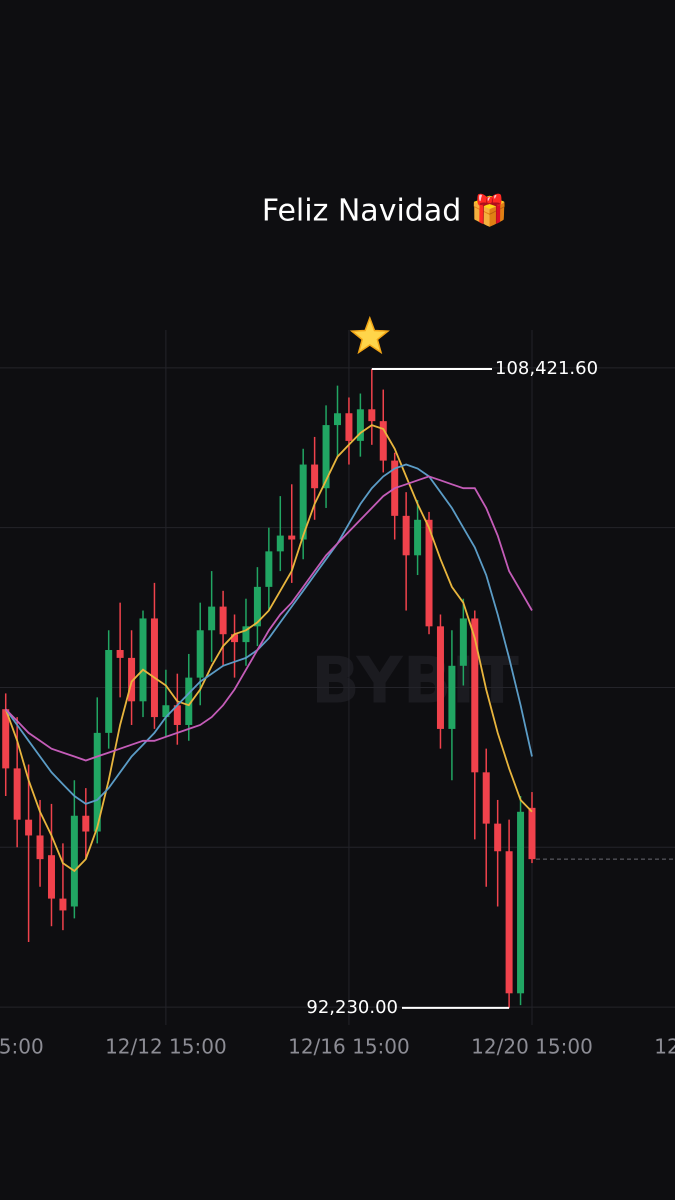  What do you see at coordinates (369, 335) in the screenshot?
I see `star-icon` at bounding box center [369, 335].